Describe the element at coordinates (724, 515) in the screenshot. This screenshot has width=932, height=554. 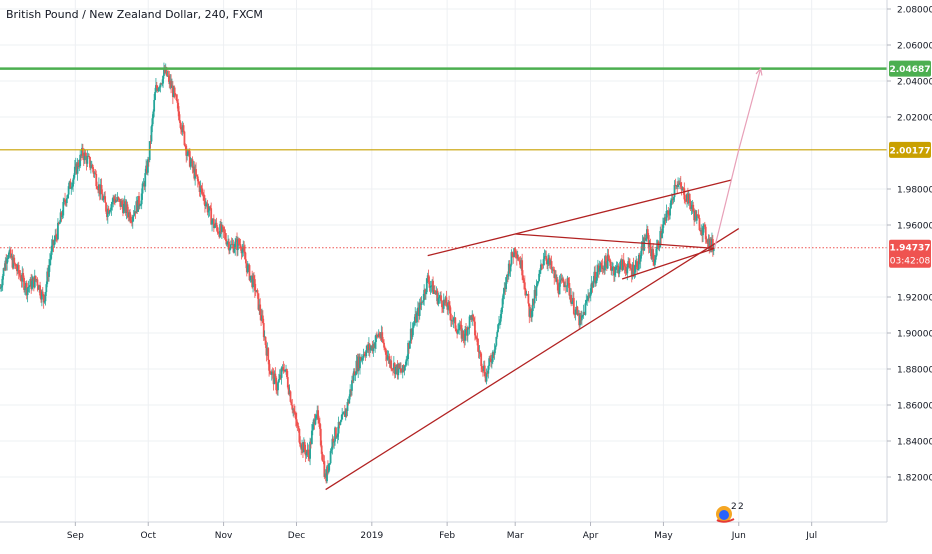
I see `badge-core-icon` at that location.